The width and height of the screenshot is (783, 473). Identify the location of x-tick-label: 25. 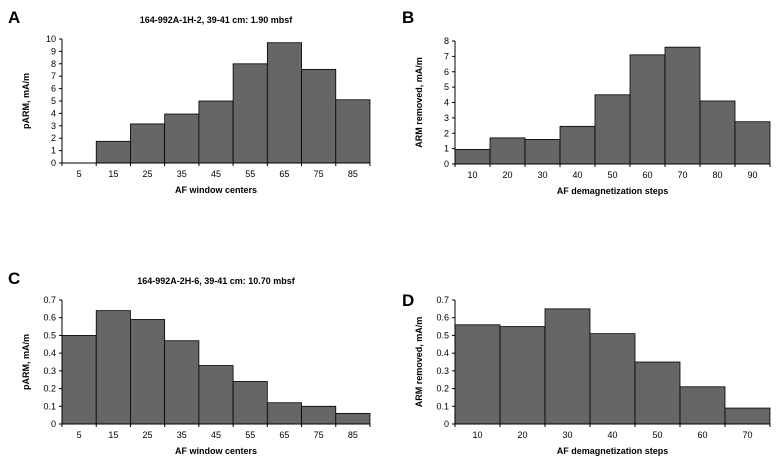
(148, 435).